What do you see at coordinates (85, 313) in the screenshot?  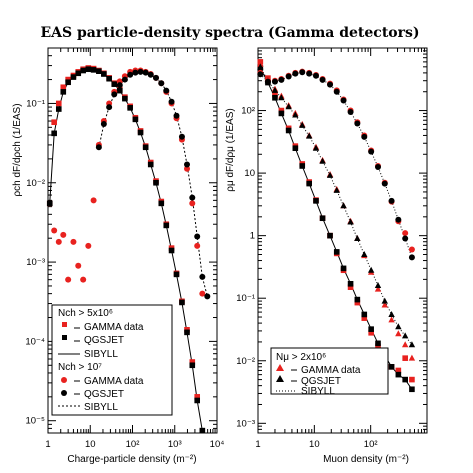 I see `left-legend-header-1: Nch > 5x10⁶` at bounding box center [85, 313].